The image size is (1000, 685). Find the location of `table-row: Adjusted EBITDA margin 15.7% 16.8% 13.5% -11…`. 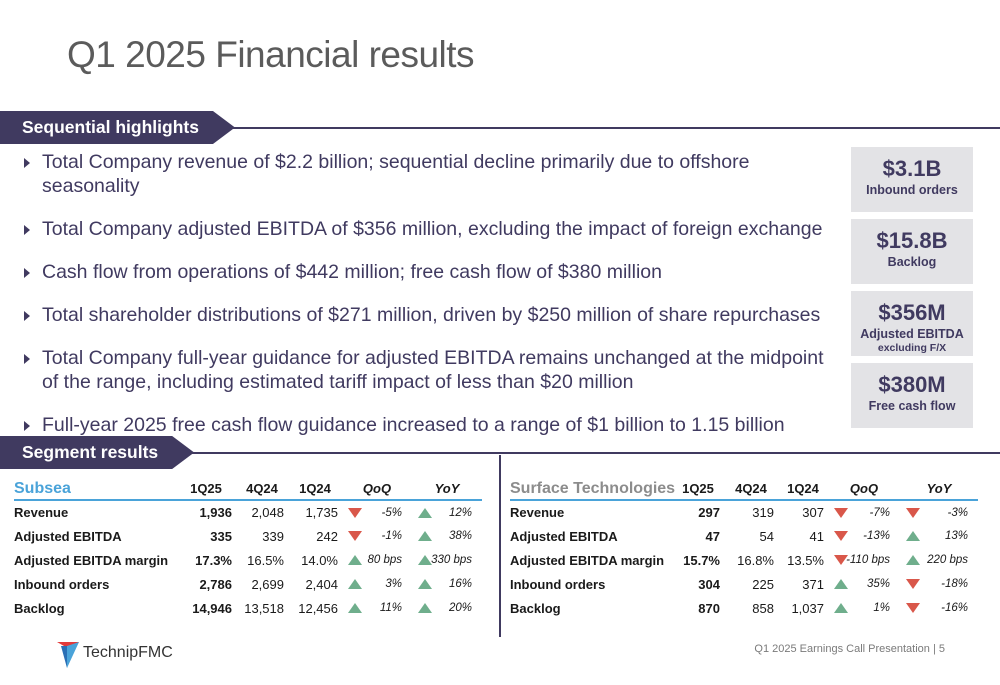

table-row: Adjusted EBITDA margin 15.7% 16.8% 13.5% -11… is located at coordinates (744, 560).